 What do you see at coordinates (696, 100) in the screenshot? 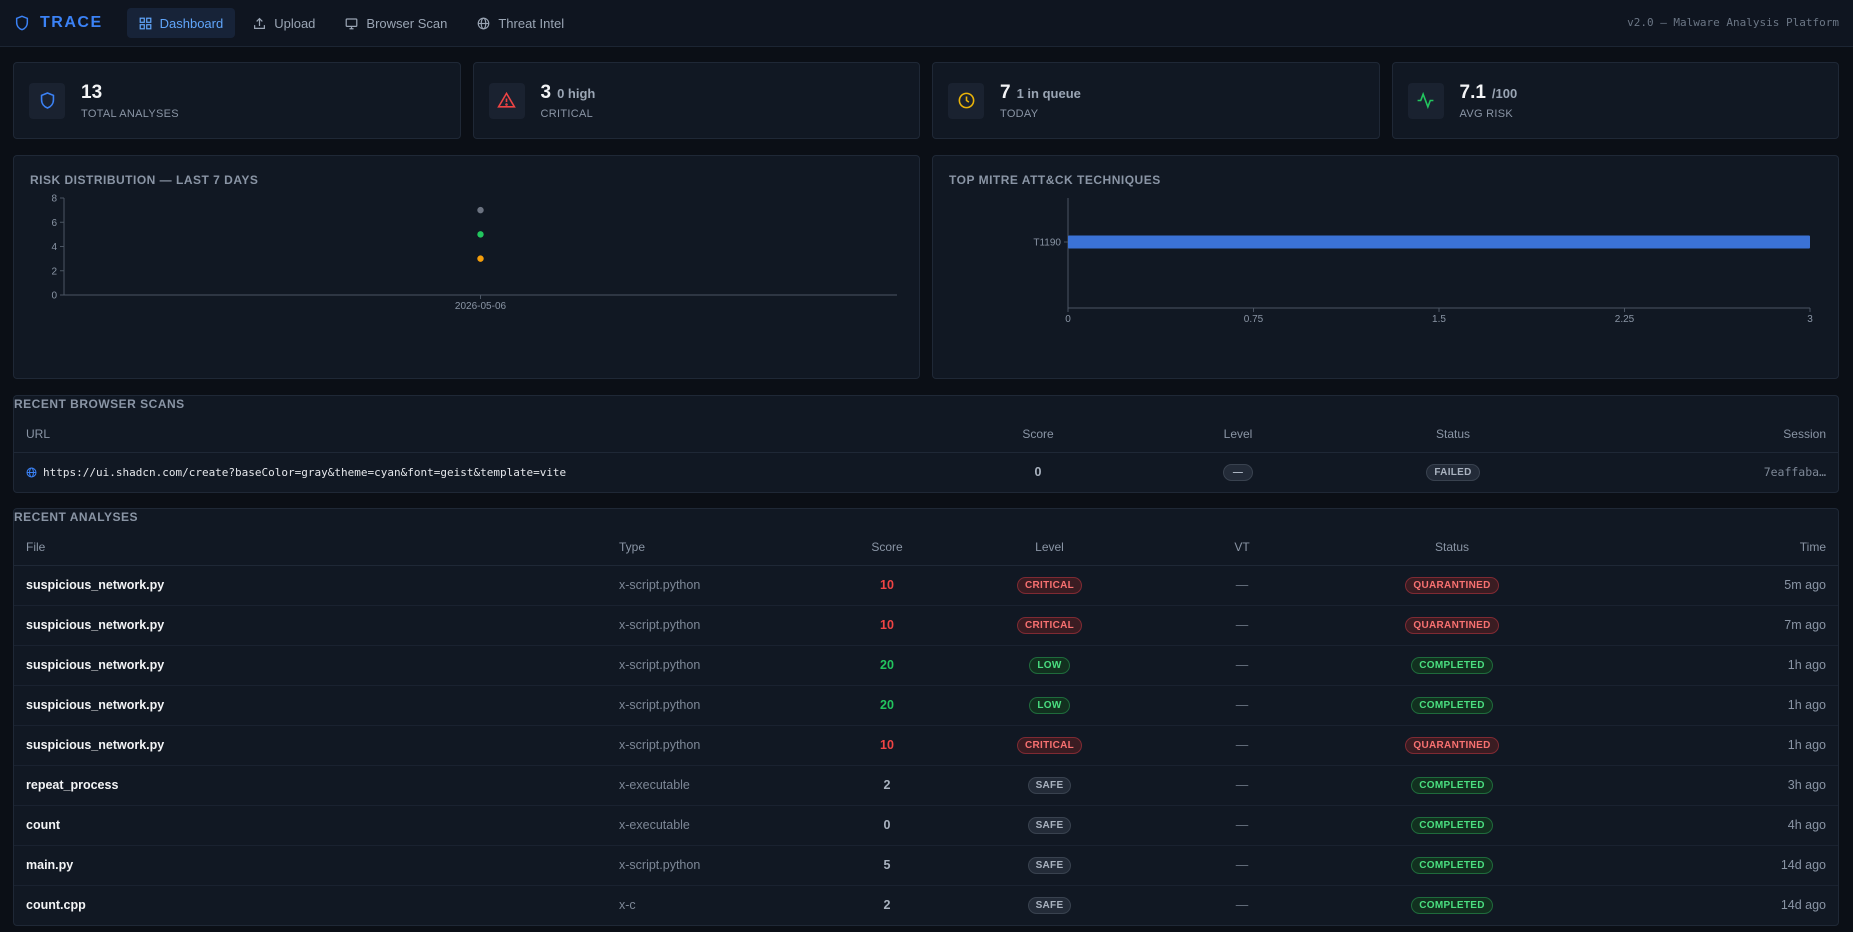
I see `stat-card-critical: 3 0 high CRITICAL` at bounding box center [696, 100].